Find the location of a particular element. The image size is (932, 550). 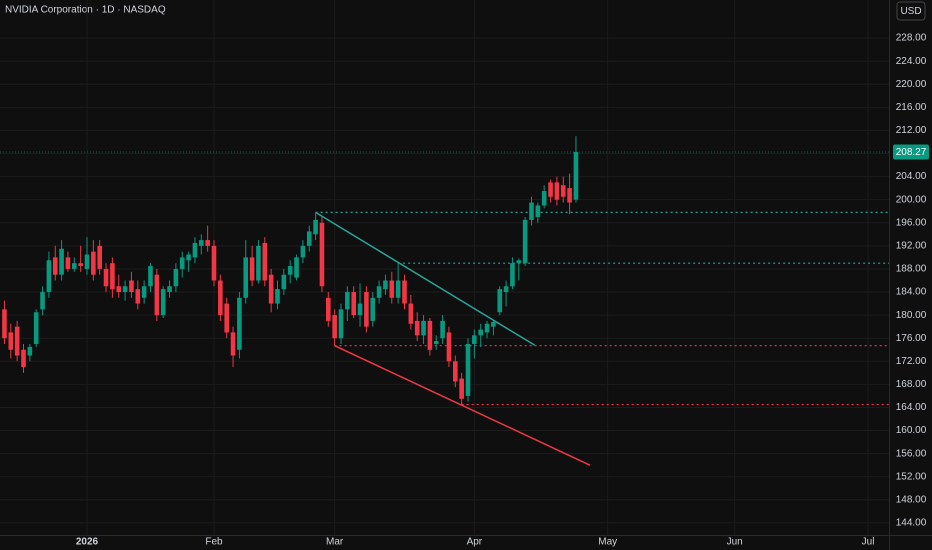

x-tick-label: 2026 is located at coordinates (87, 542).